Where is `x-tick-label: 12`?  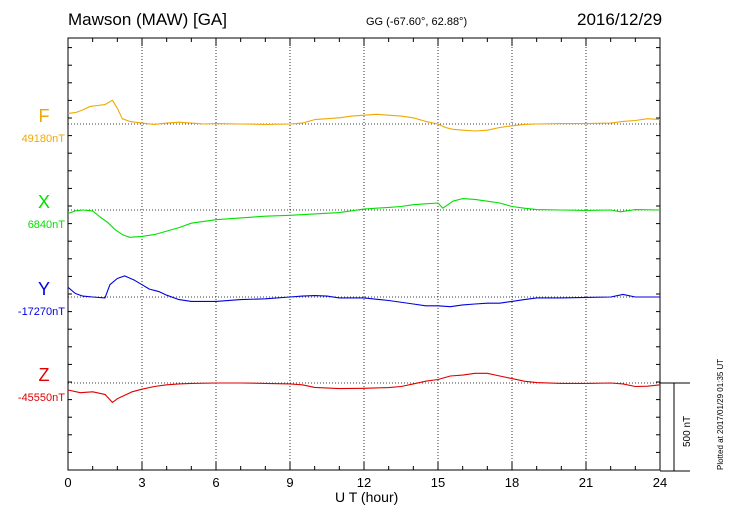
x-tick-label: 12 is located at coordinates (364, 482).